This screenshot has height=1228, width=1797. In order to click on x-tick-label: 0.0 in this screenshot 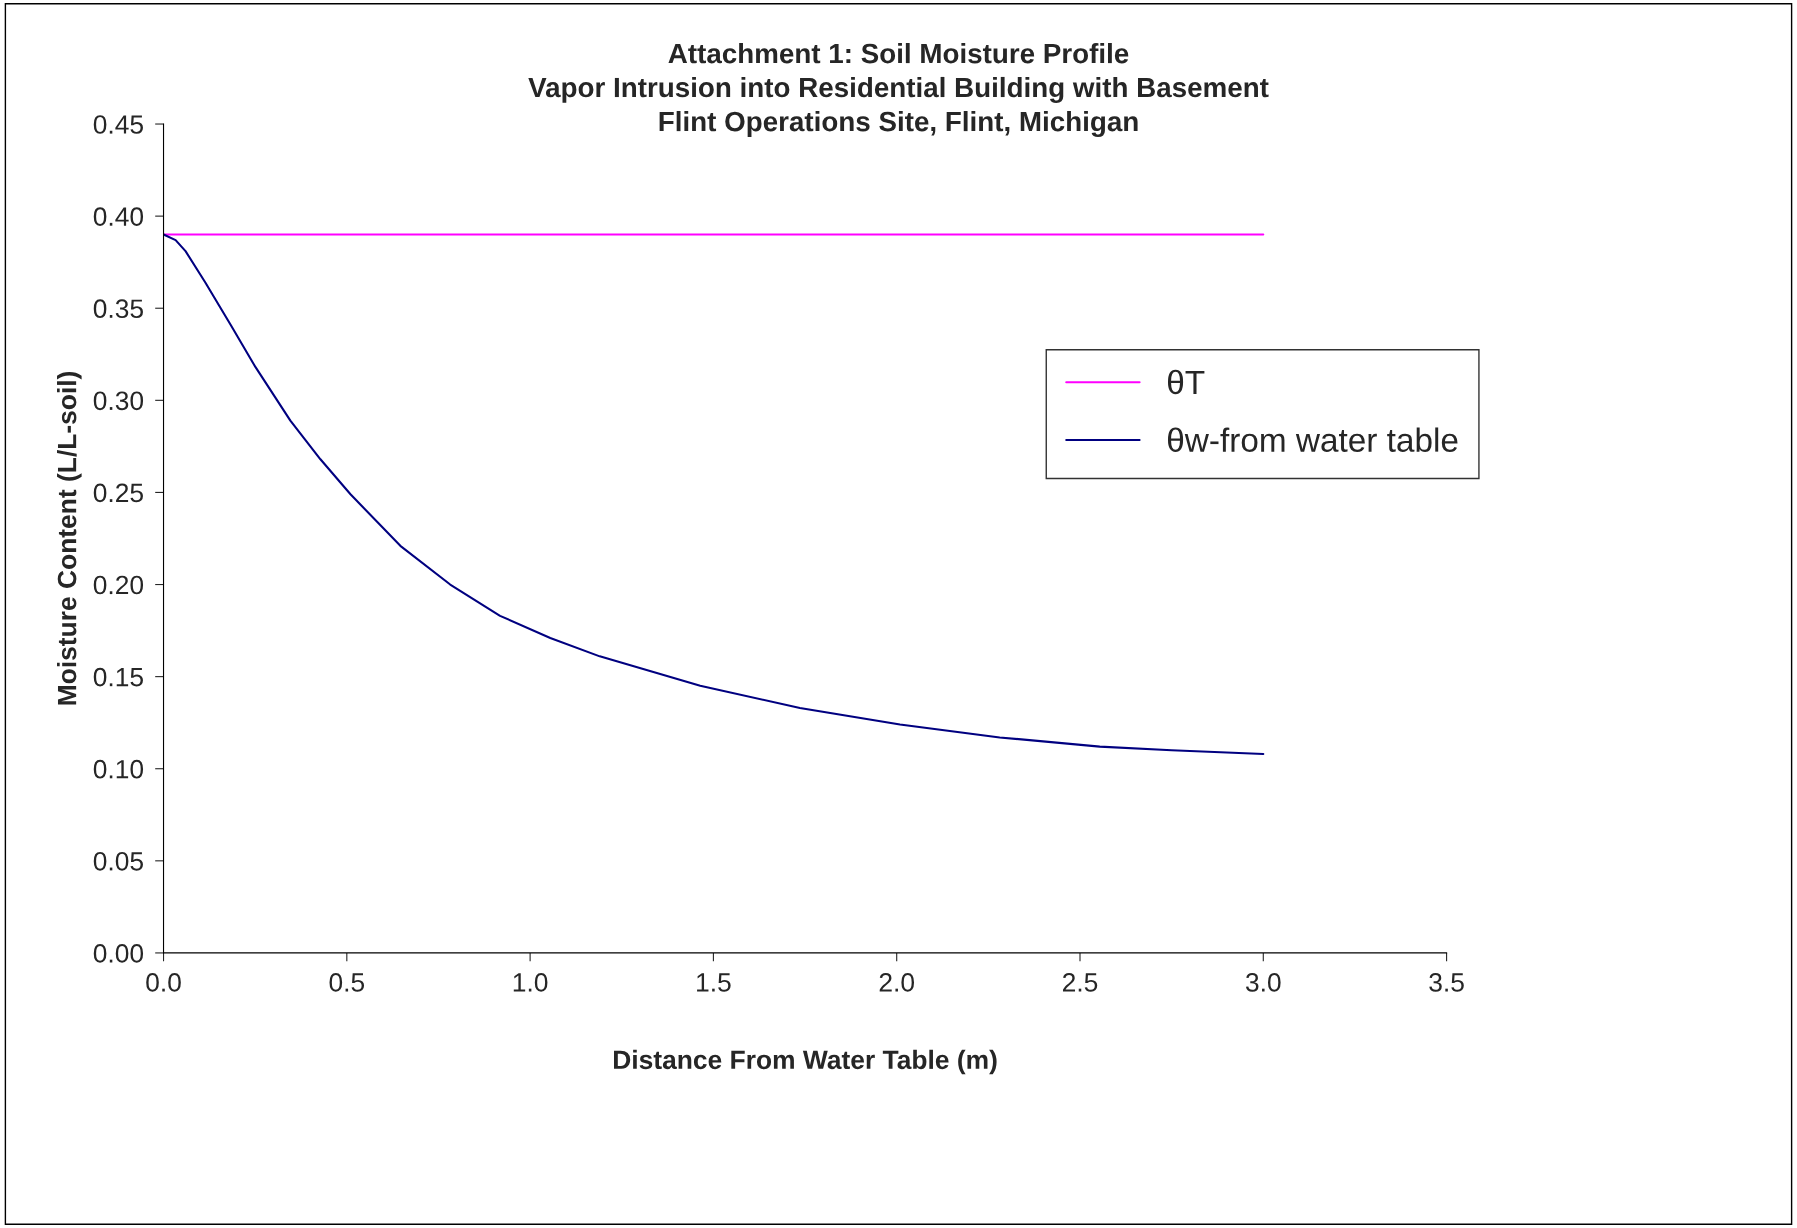, I will do `click(163, 982)`.